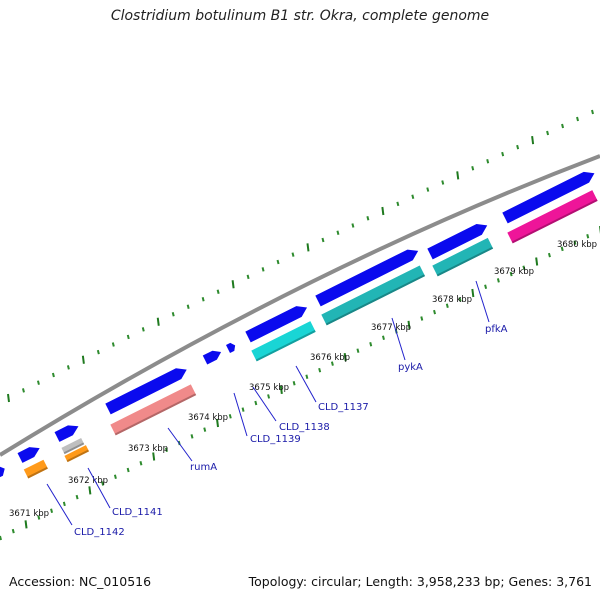 This screenshot has height=600, width=600. Describe the element at coordinates (137, 512) in the screenshot. I see `gene-label: CLD_1141` at that location.